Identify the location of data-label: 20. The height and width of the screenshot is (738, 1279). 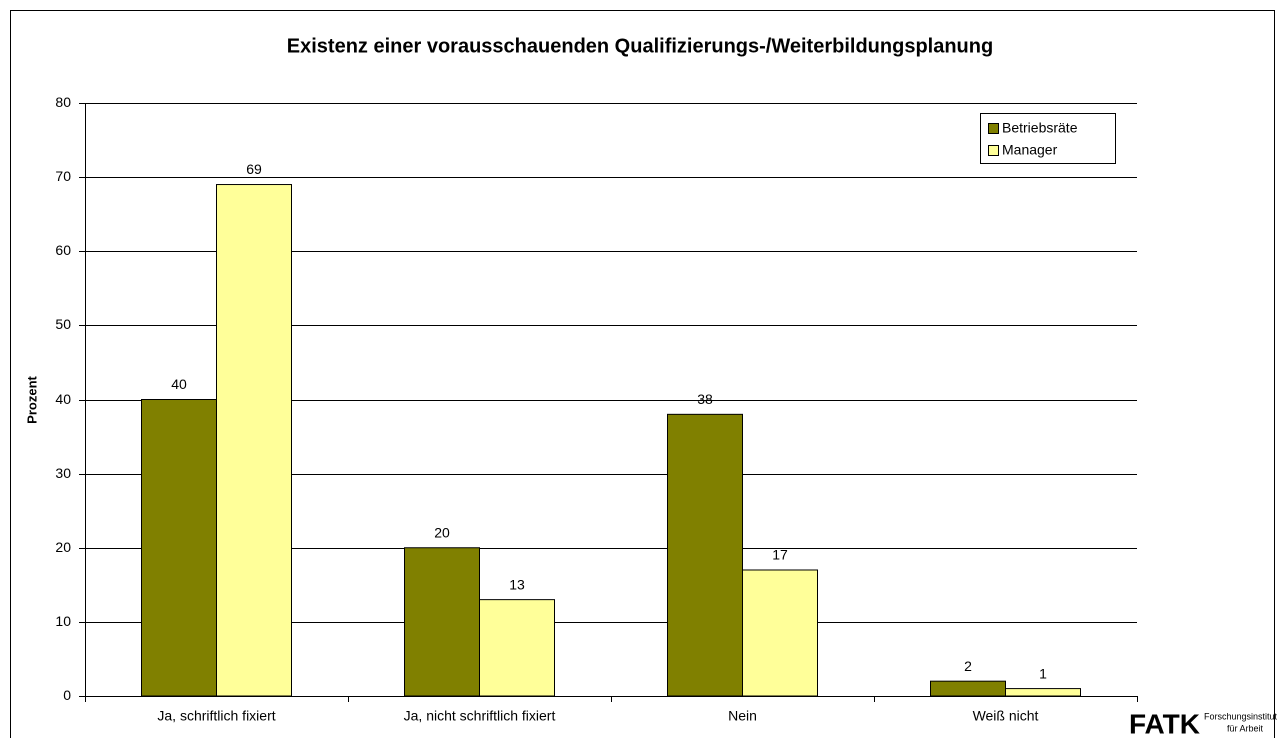
(442, 532).